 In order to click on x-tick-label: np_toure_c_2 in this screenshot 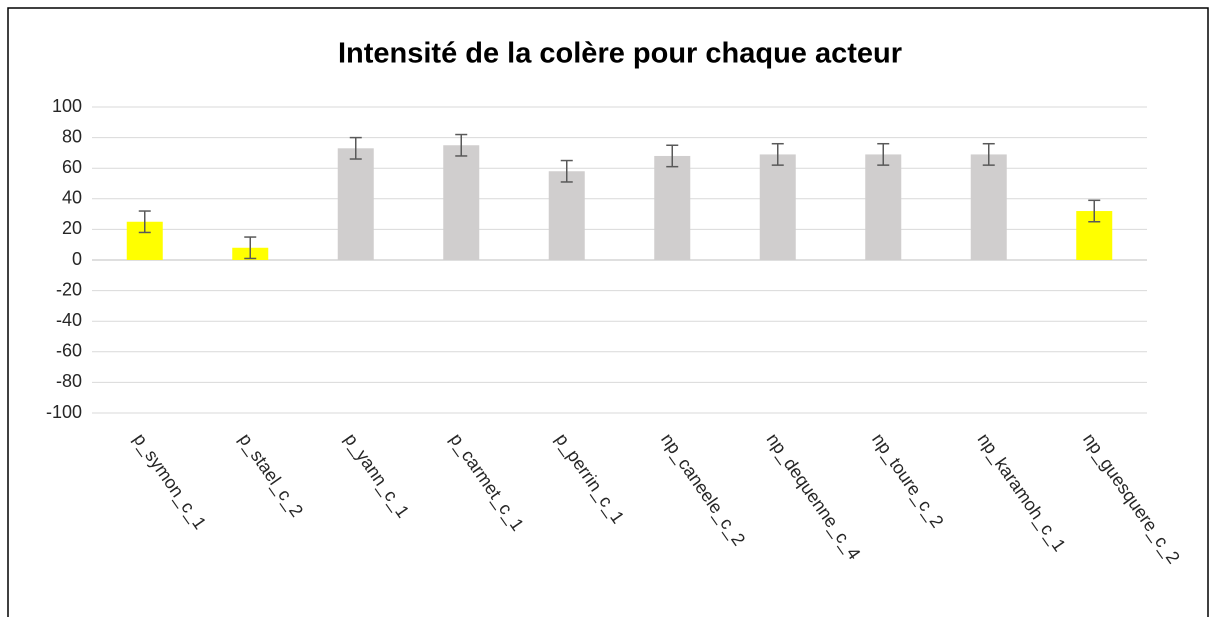, I will do `click(907, 481)`.